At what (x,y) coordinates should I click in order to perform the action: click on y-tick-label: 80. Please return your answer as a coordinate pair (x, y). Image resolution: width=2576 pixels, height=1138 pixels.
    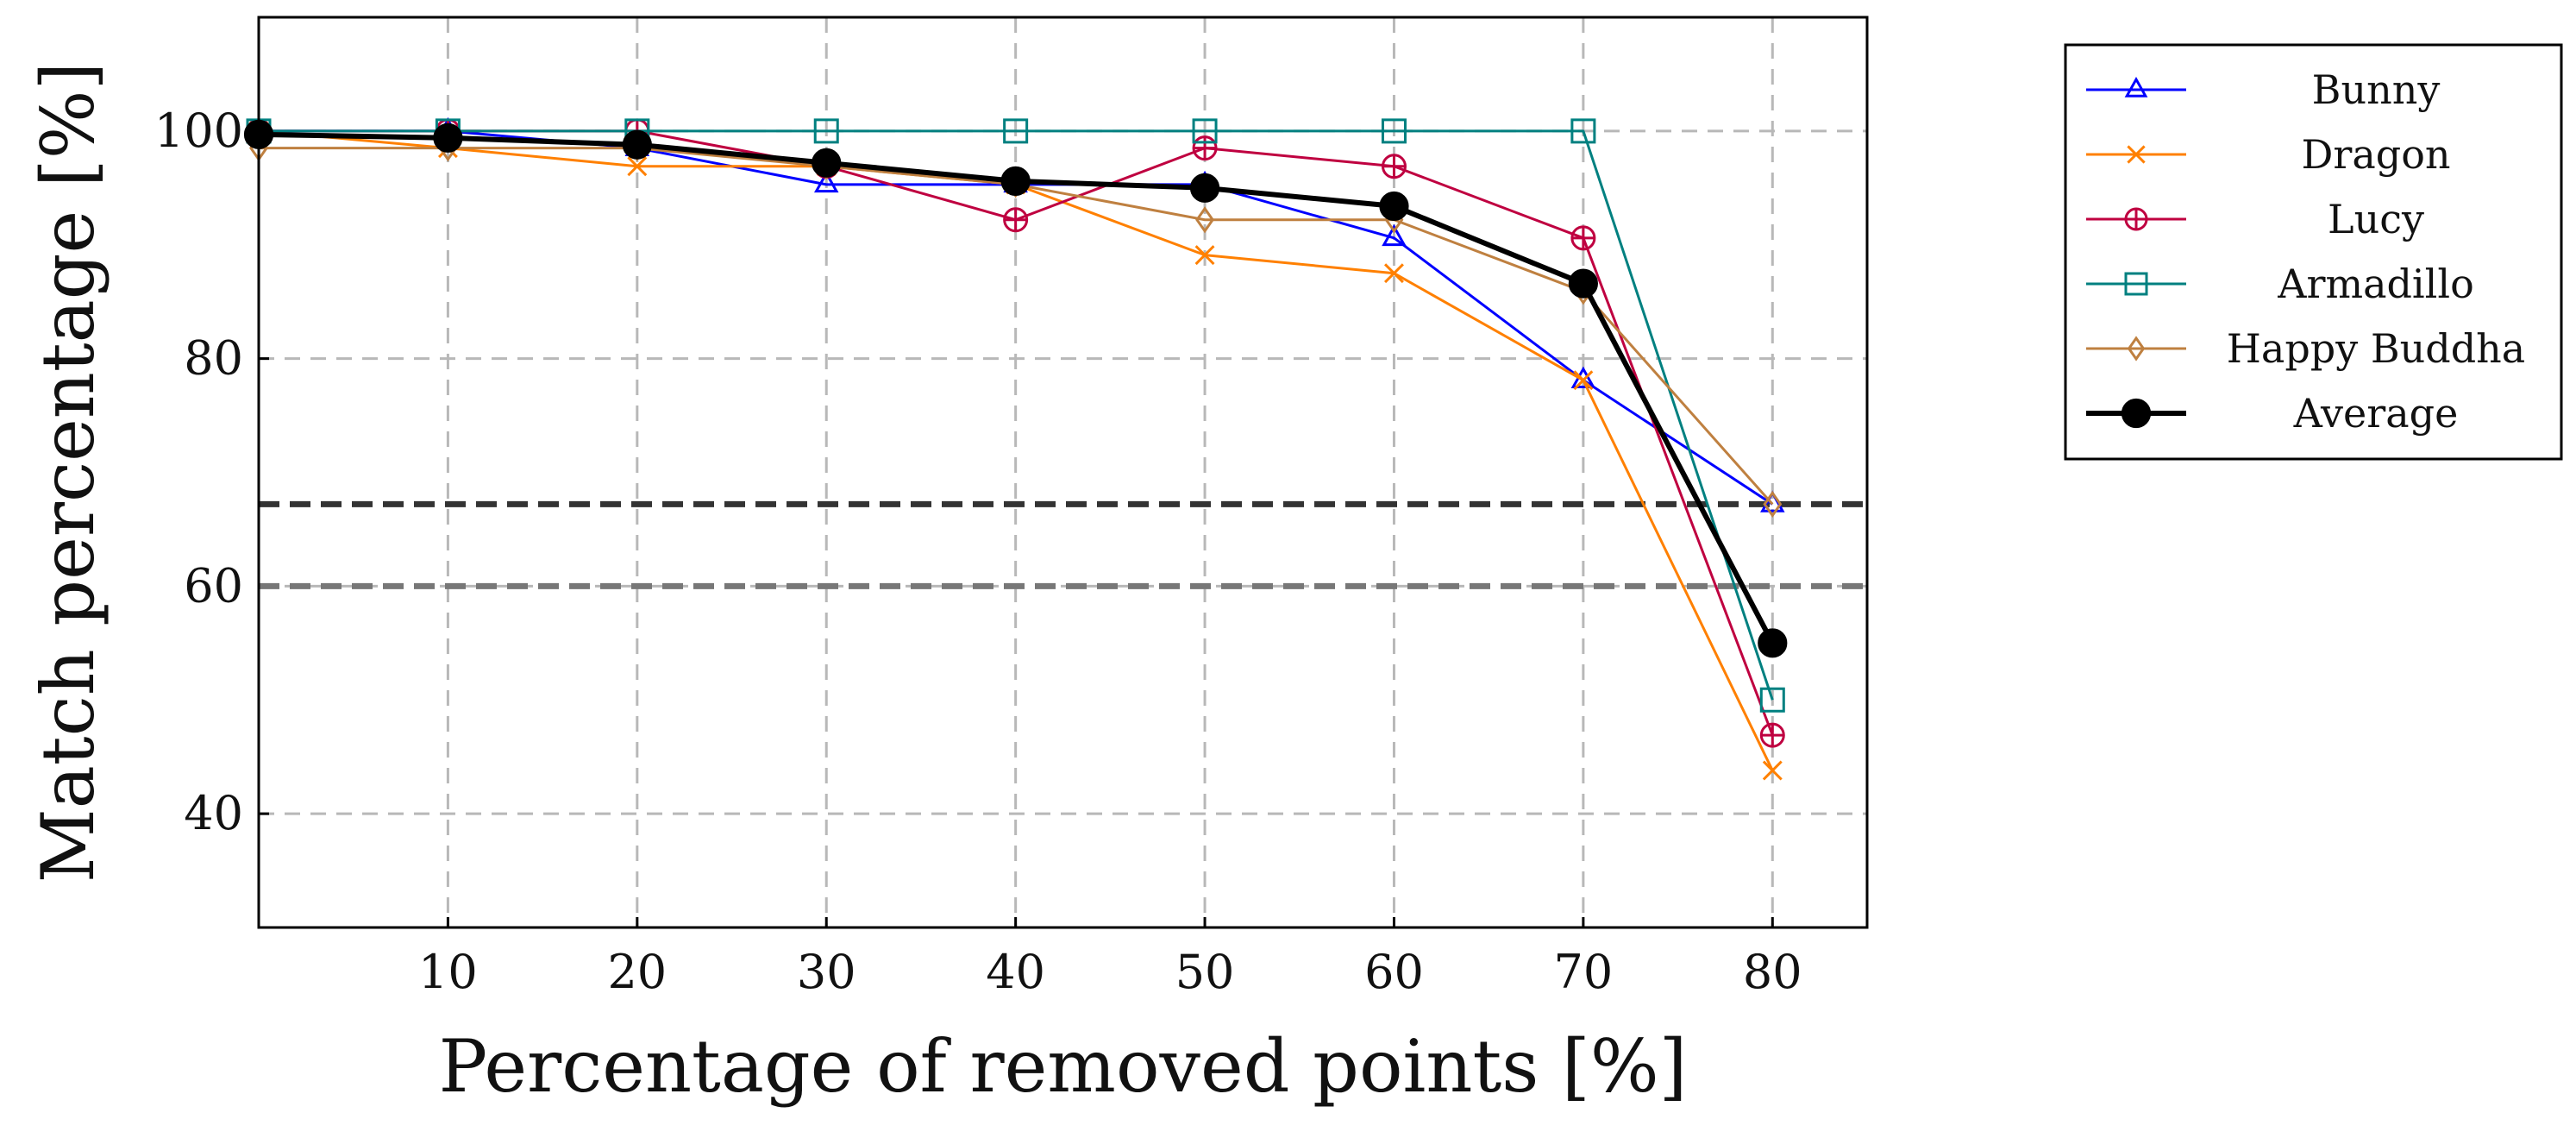
    Looking at the image, I should click on (213, 358).